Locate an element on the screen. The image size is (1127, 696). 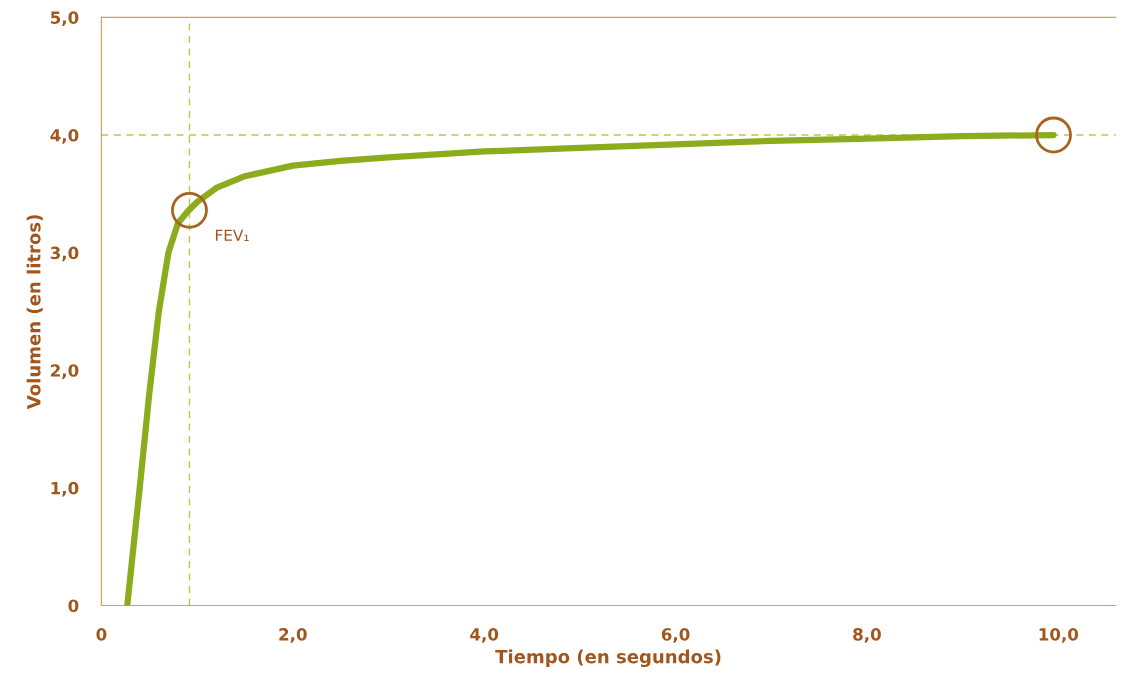
y-tick-label: 0 is located at coordinates (73, 606).